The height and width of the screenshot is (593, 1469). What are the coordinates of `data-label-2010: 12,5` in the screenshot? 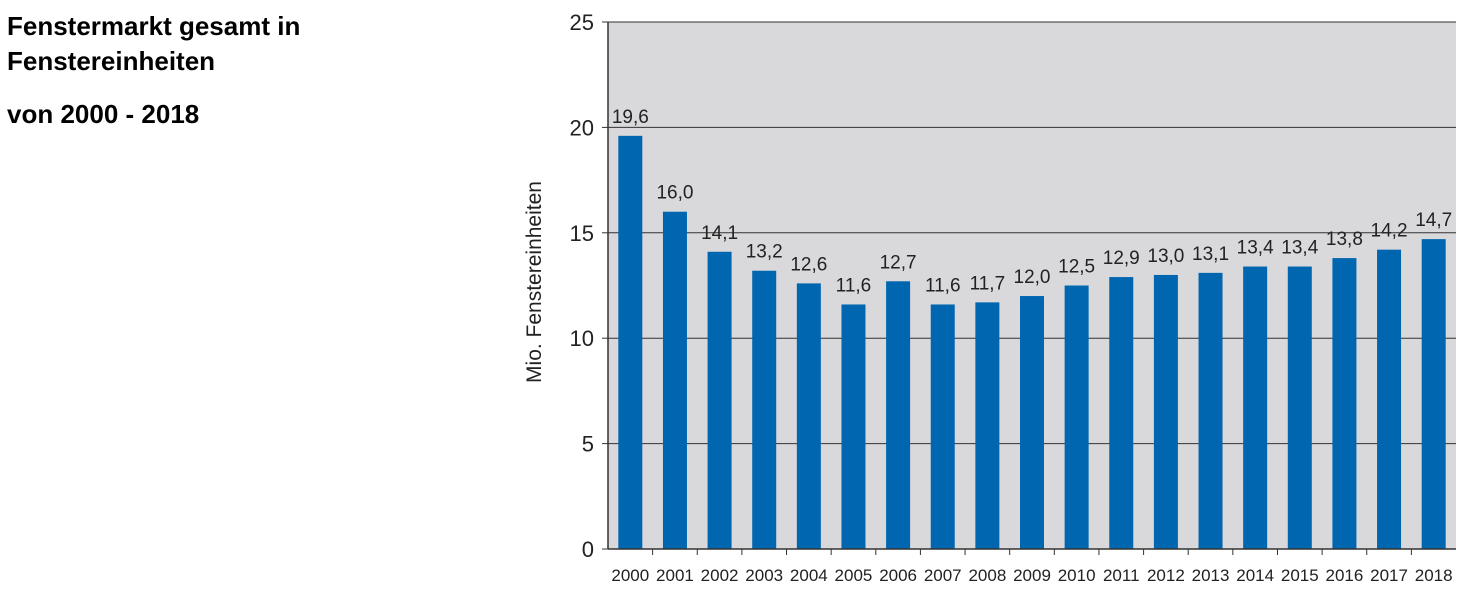 It's located at (1076, 267).